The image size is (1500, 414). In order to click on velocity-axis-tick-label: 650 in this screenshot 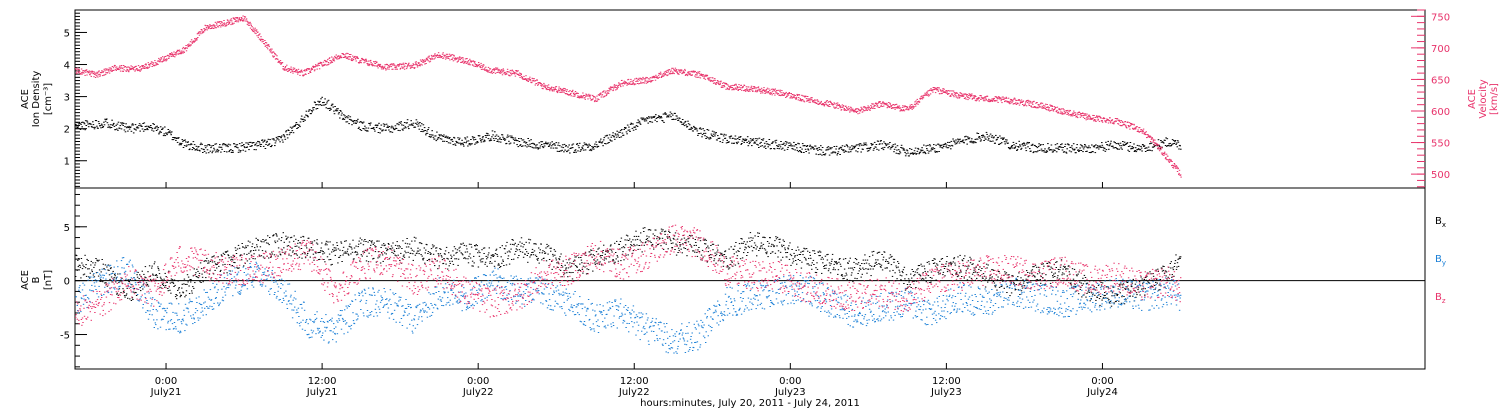, I will do `click(1440, 80)`.